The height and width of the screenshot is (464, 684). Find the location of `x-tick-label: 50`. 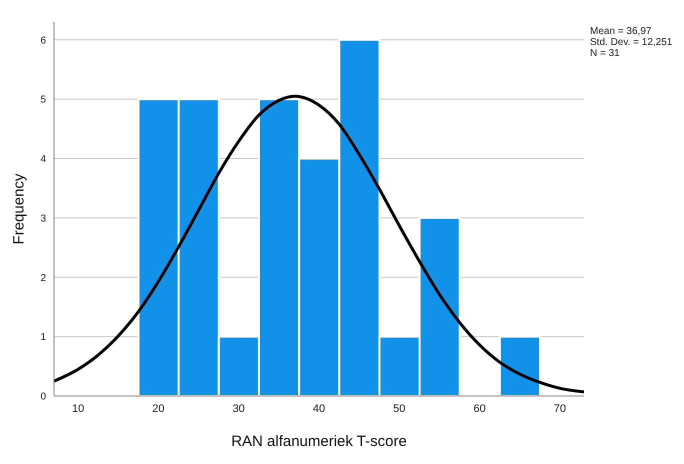

x-tick-label: 50 is located at coordinates (399, 408).